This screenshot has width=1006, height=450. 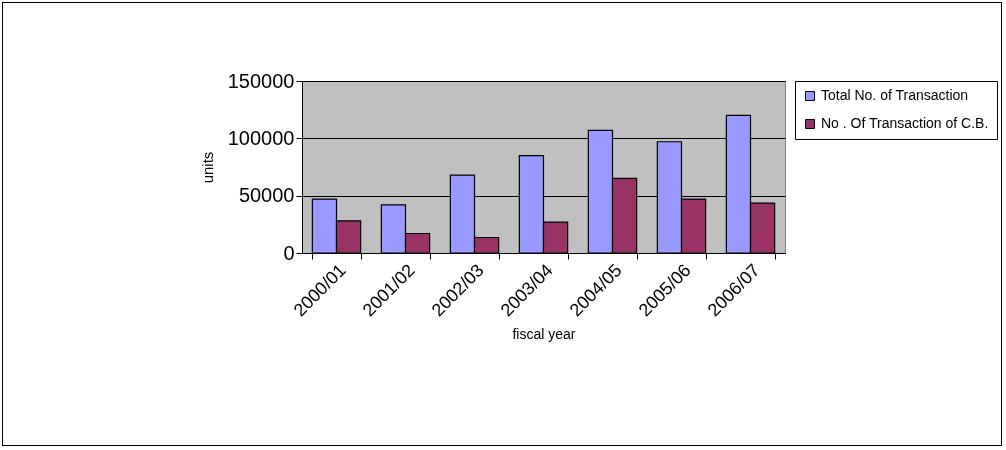 What do you see at coordinates (905, 123) in the screenshot?
I see `legend-label: No . Of Transaction of C.B.` at bounding box center [905, 123].